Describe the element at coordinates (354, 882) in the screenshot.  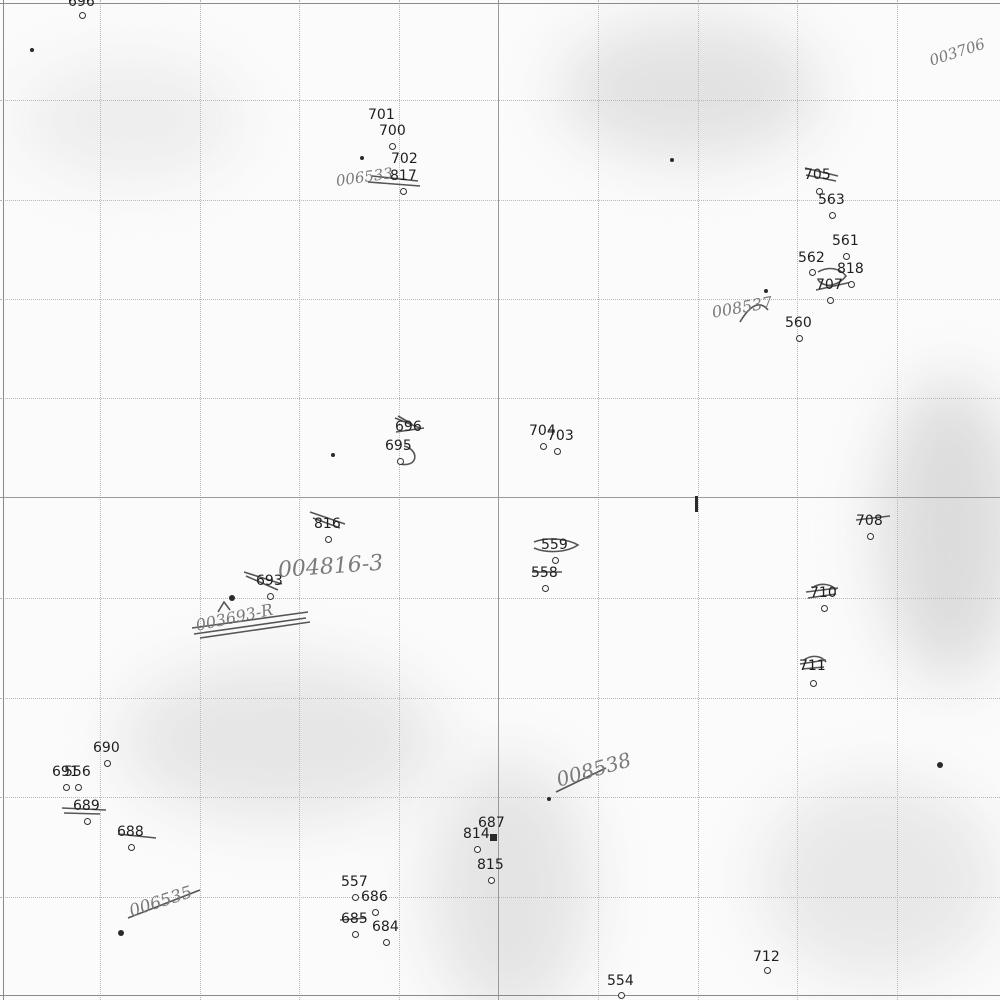
I see `star-id-label: 557` at that location.